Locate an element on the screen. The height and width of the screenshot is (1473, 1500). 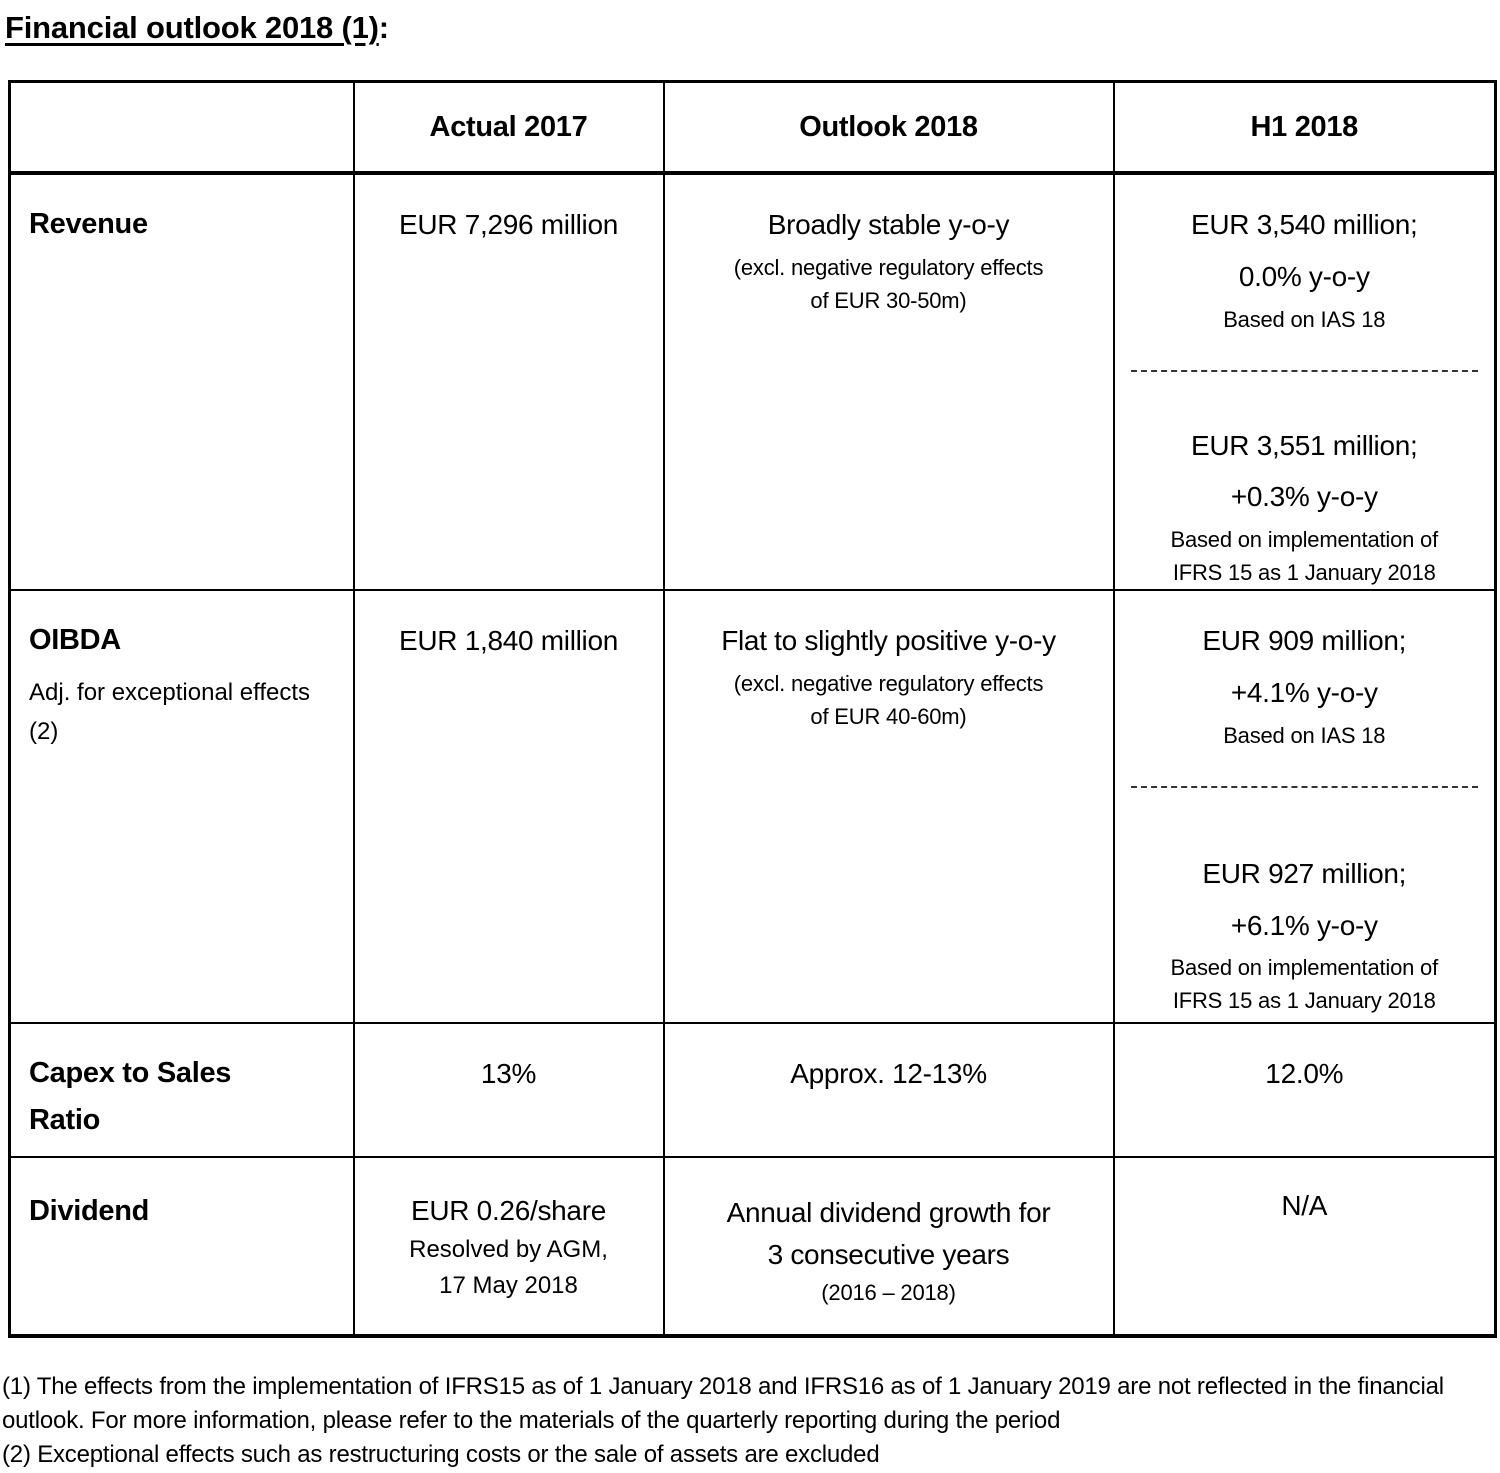
oibda-h1-ifrs-basis-line1: Based on implementation of is located at coordinates (1304, 968).